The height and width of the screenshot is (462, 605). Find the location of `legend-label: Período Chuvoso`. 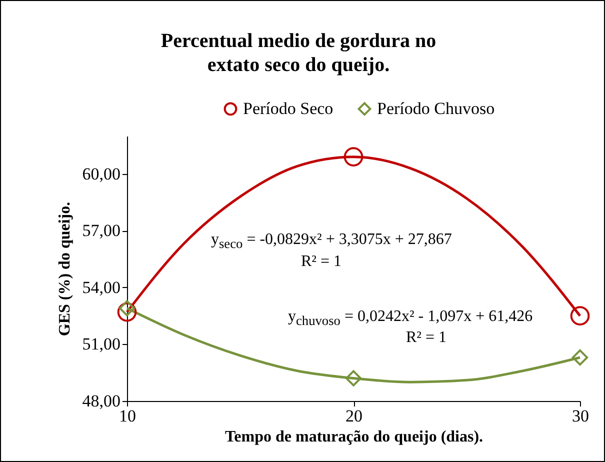

legend-label: Período Chuvoso is located at coordinates (436, 108).